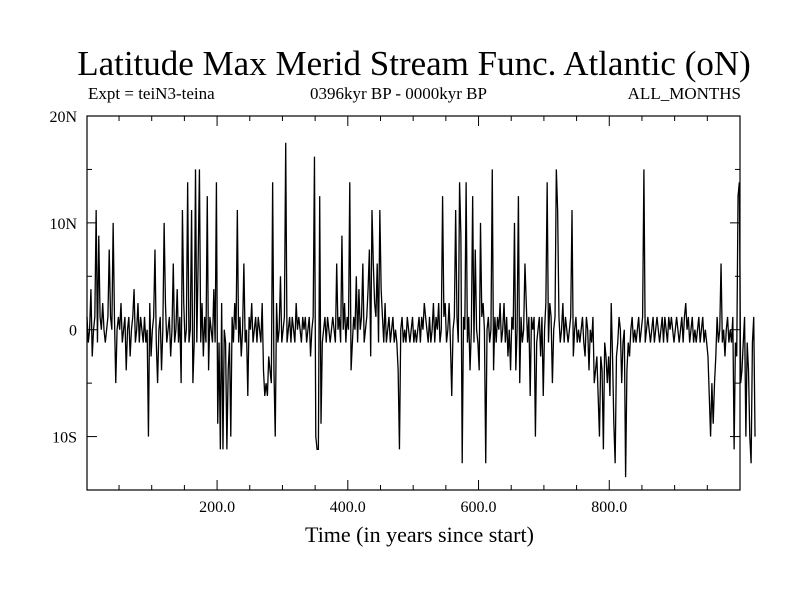 This screenshot has height=600, width=800. Describe the element at coordinates (479, 507) in the screenshot. I see `x-tick-label: 600.0` at that location.